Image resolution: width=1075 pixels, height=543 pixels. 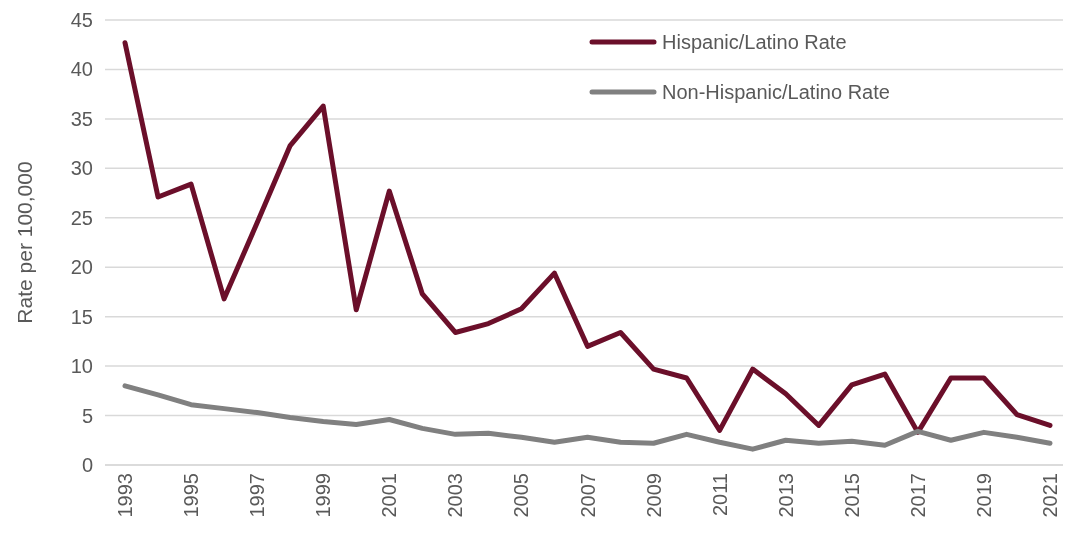 What do you see at coordinates (754, 42) in the screenshot?
I see `legend-label: Hispanic/Latino Rate` at bounding box center [754, 42].